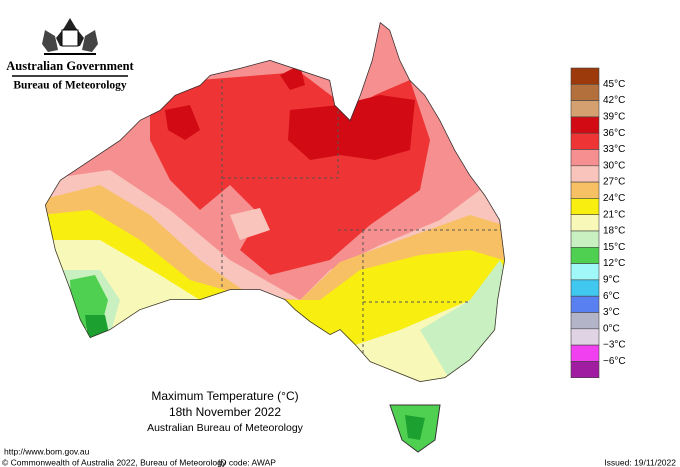 Image resolution: width=680 pixels, height=467 pixels. Describe the element at coordinates (614, 117) in the screenshot. I see `legend-label: 39°C` at that location.